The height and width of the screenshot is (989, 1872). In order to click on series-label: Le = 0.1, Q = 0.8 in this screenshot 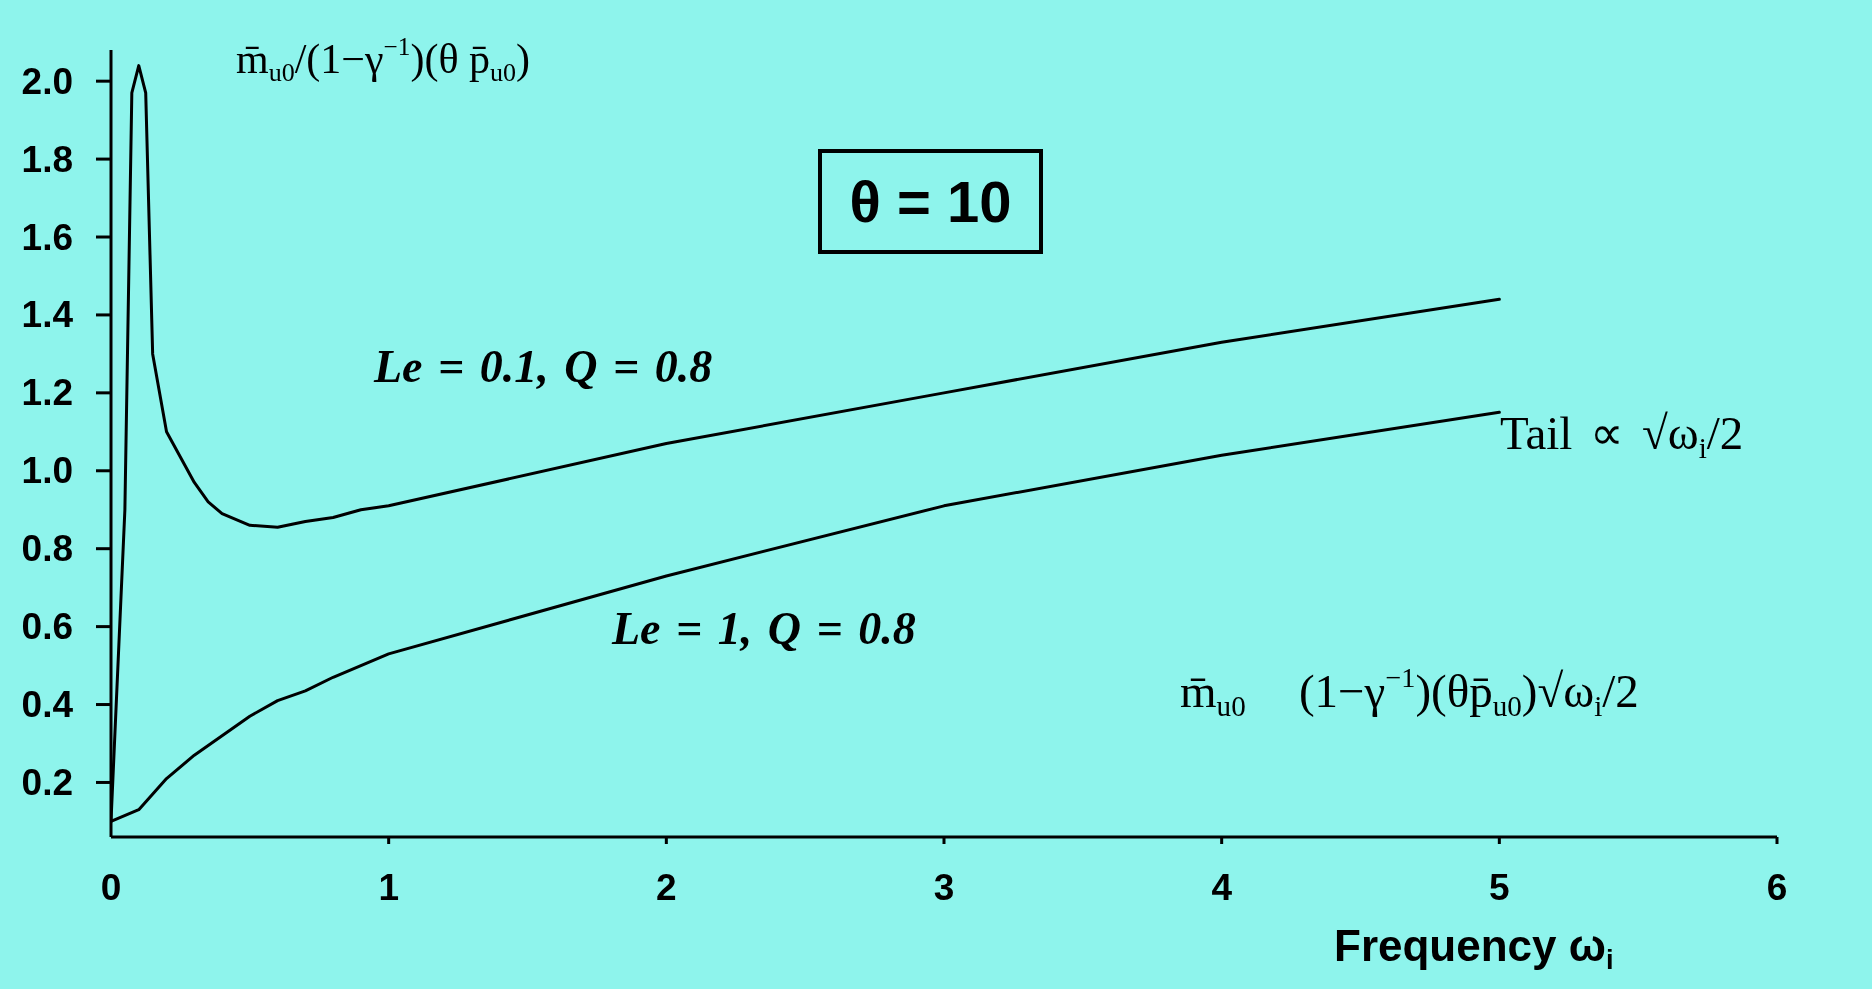, I will do `click(543, 366)`.